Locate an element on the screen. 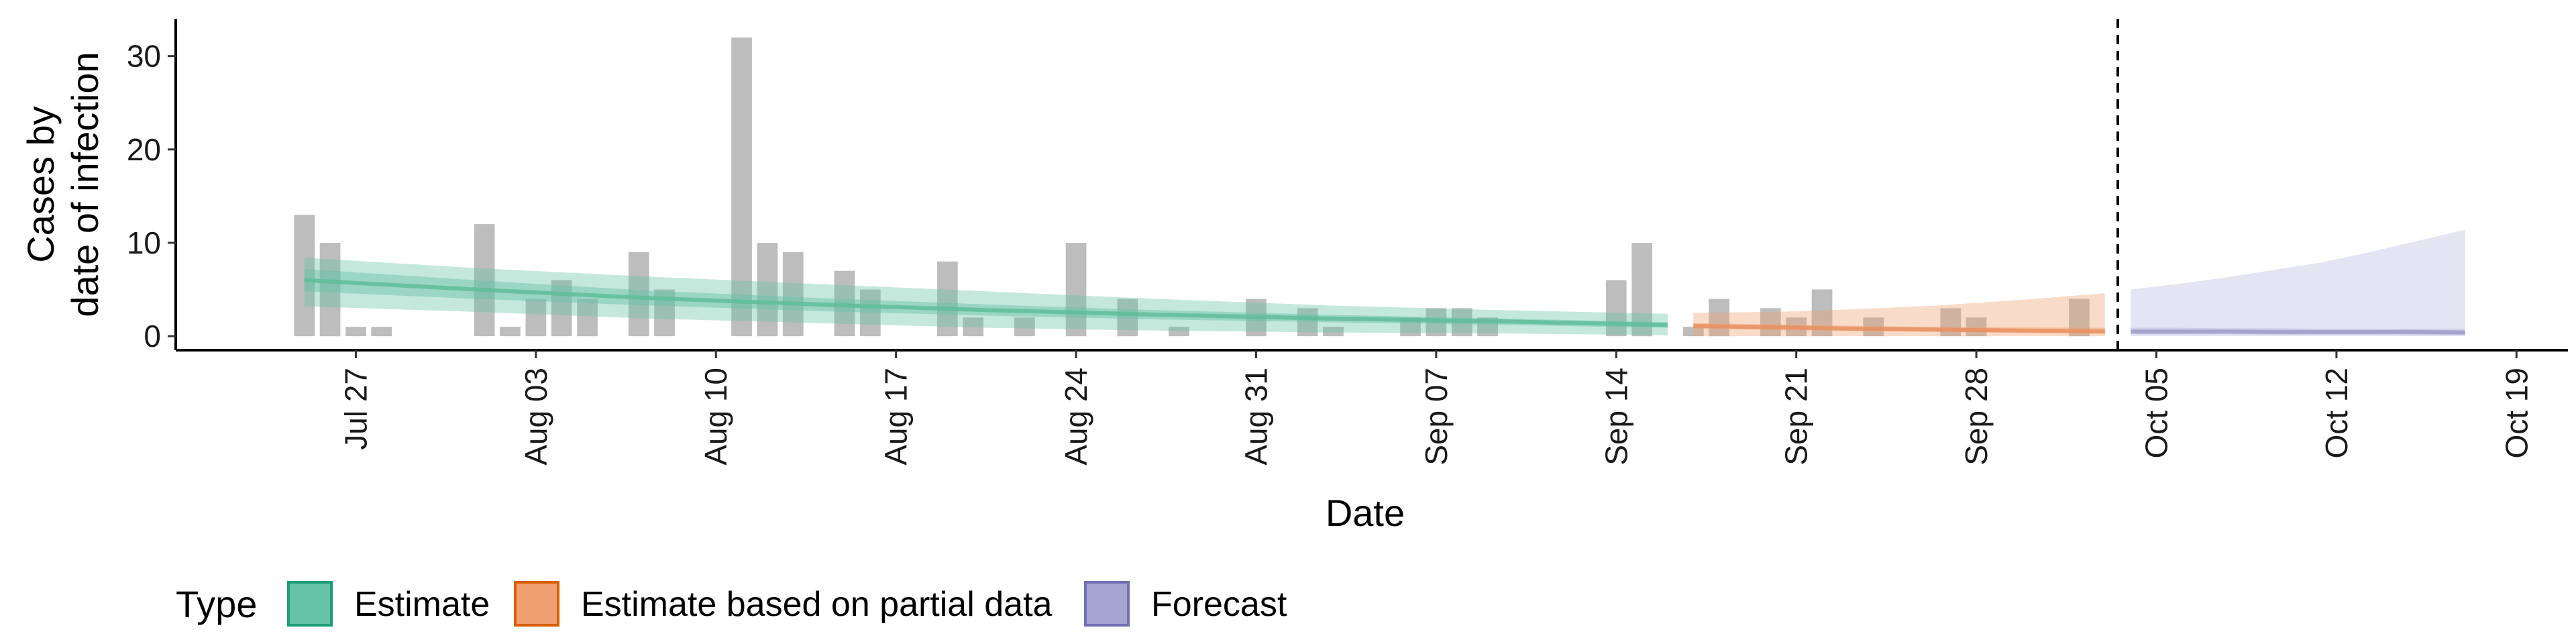 The height and width of the screenshot is (644, 2576). legend-label-forecast: Forecast is located at coordinates (1219, 604).